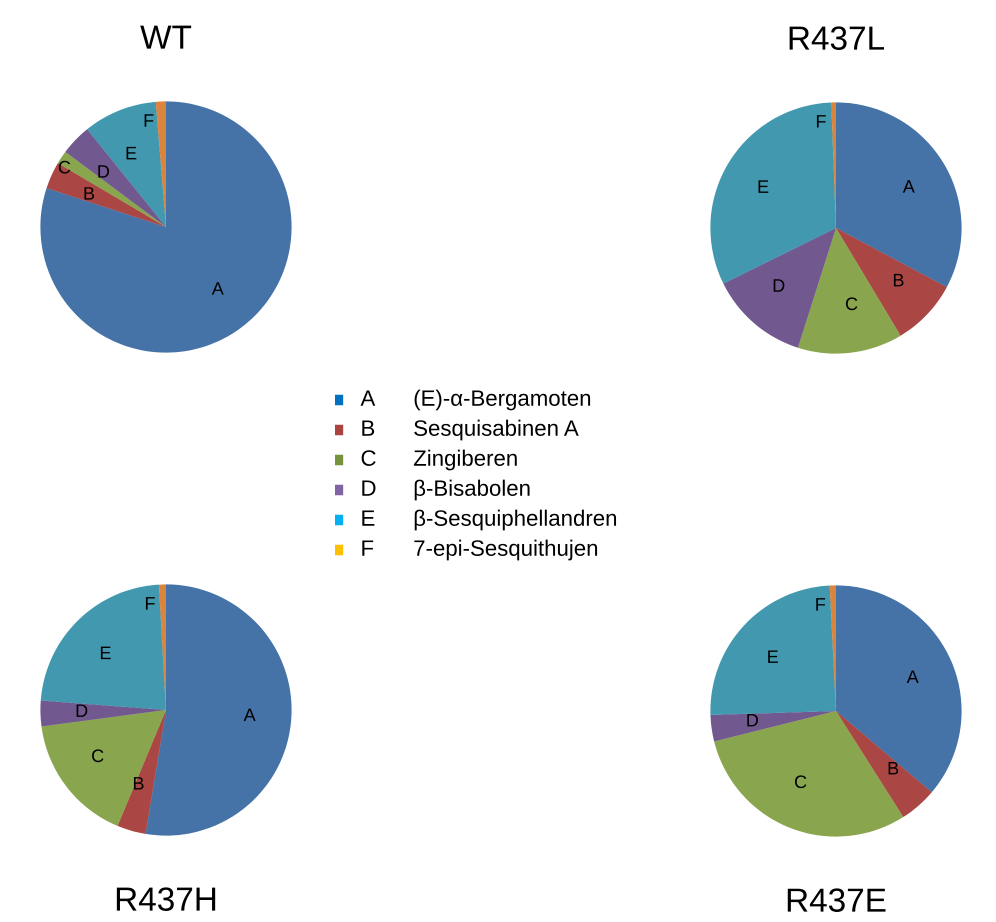  What do you see at coordinates (837, 900) in the screenshot?
I see `text: R437E` at bounding box center [837, 900].